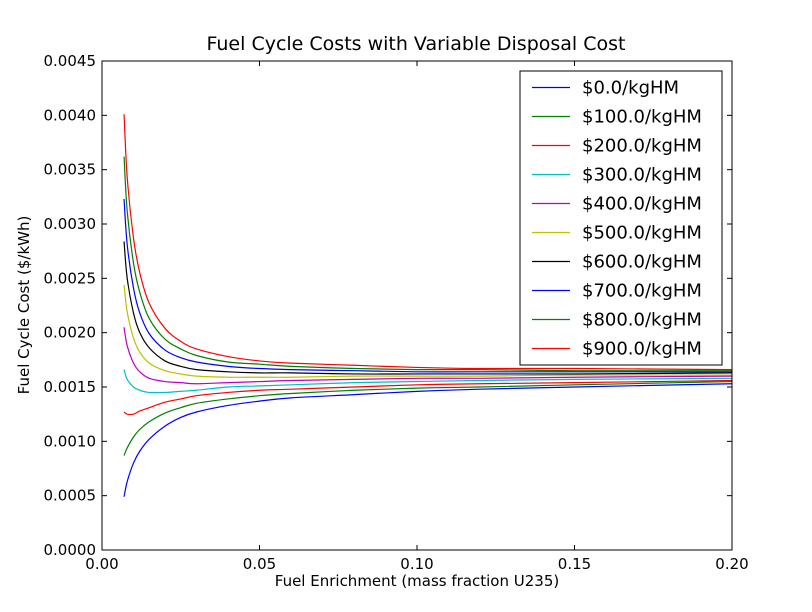 The width and height of the screenshot is (812, 612). What do you see at coordinates (642, 117) in the screenshot?
I see `legend-label-1: $100.0/kgHM` at bounding box center [642, 117].